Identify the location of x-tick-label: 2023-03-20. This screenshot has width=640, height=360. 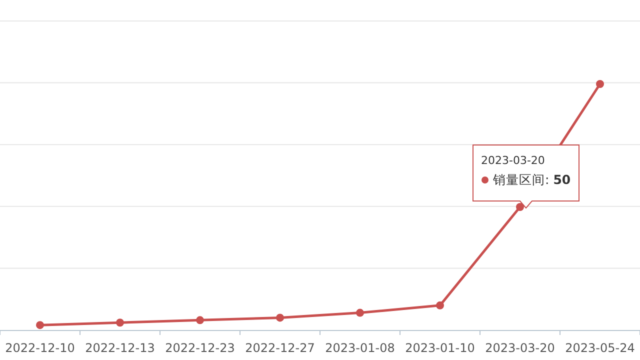
(520, 348).